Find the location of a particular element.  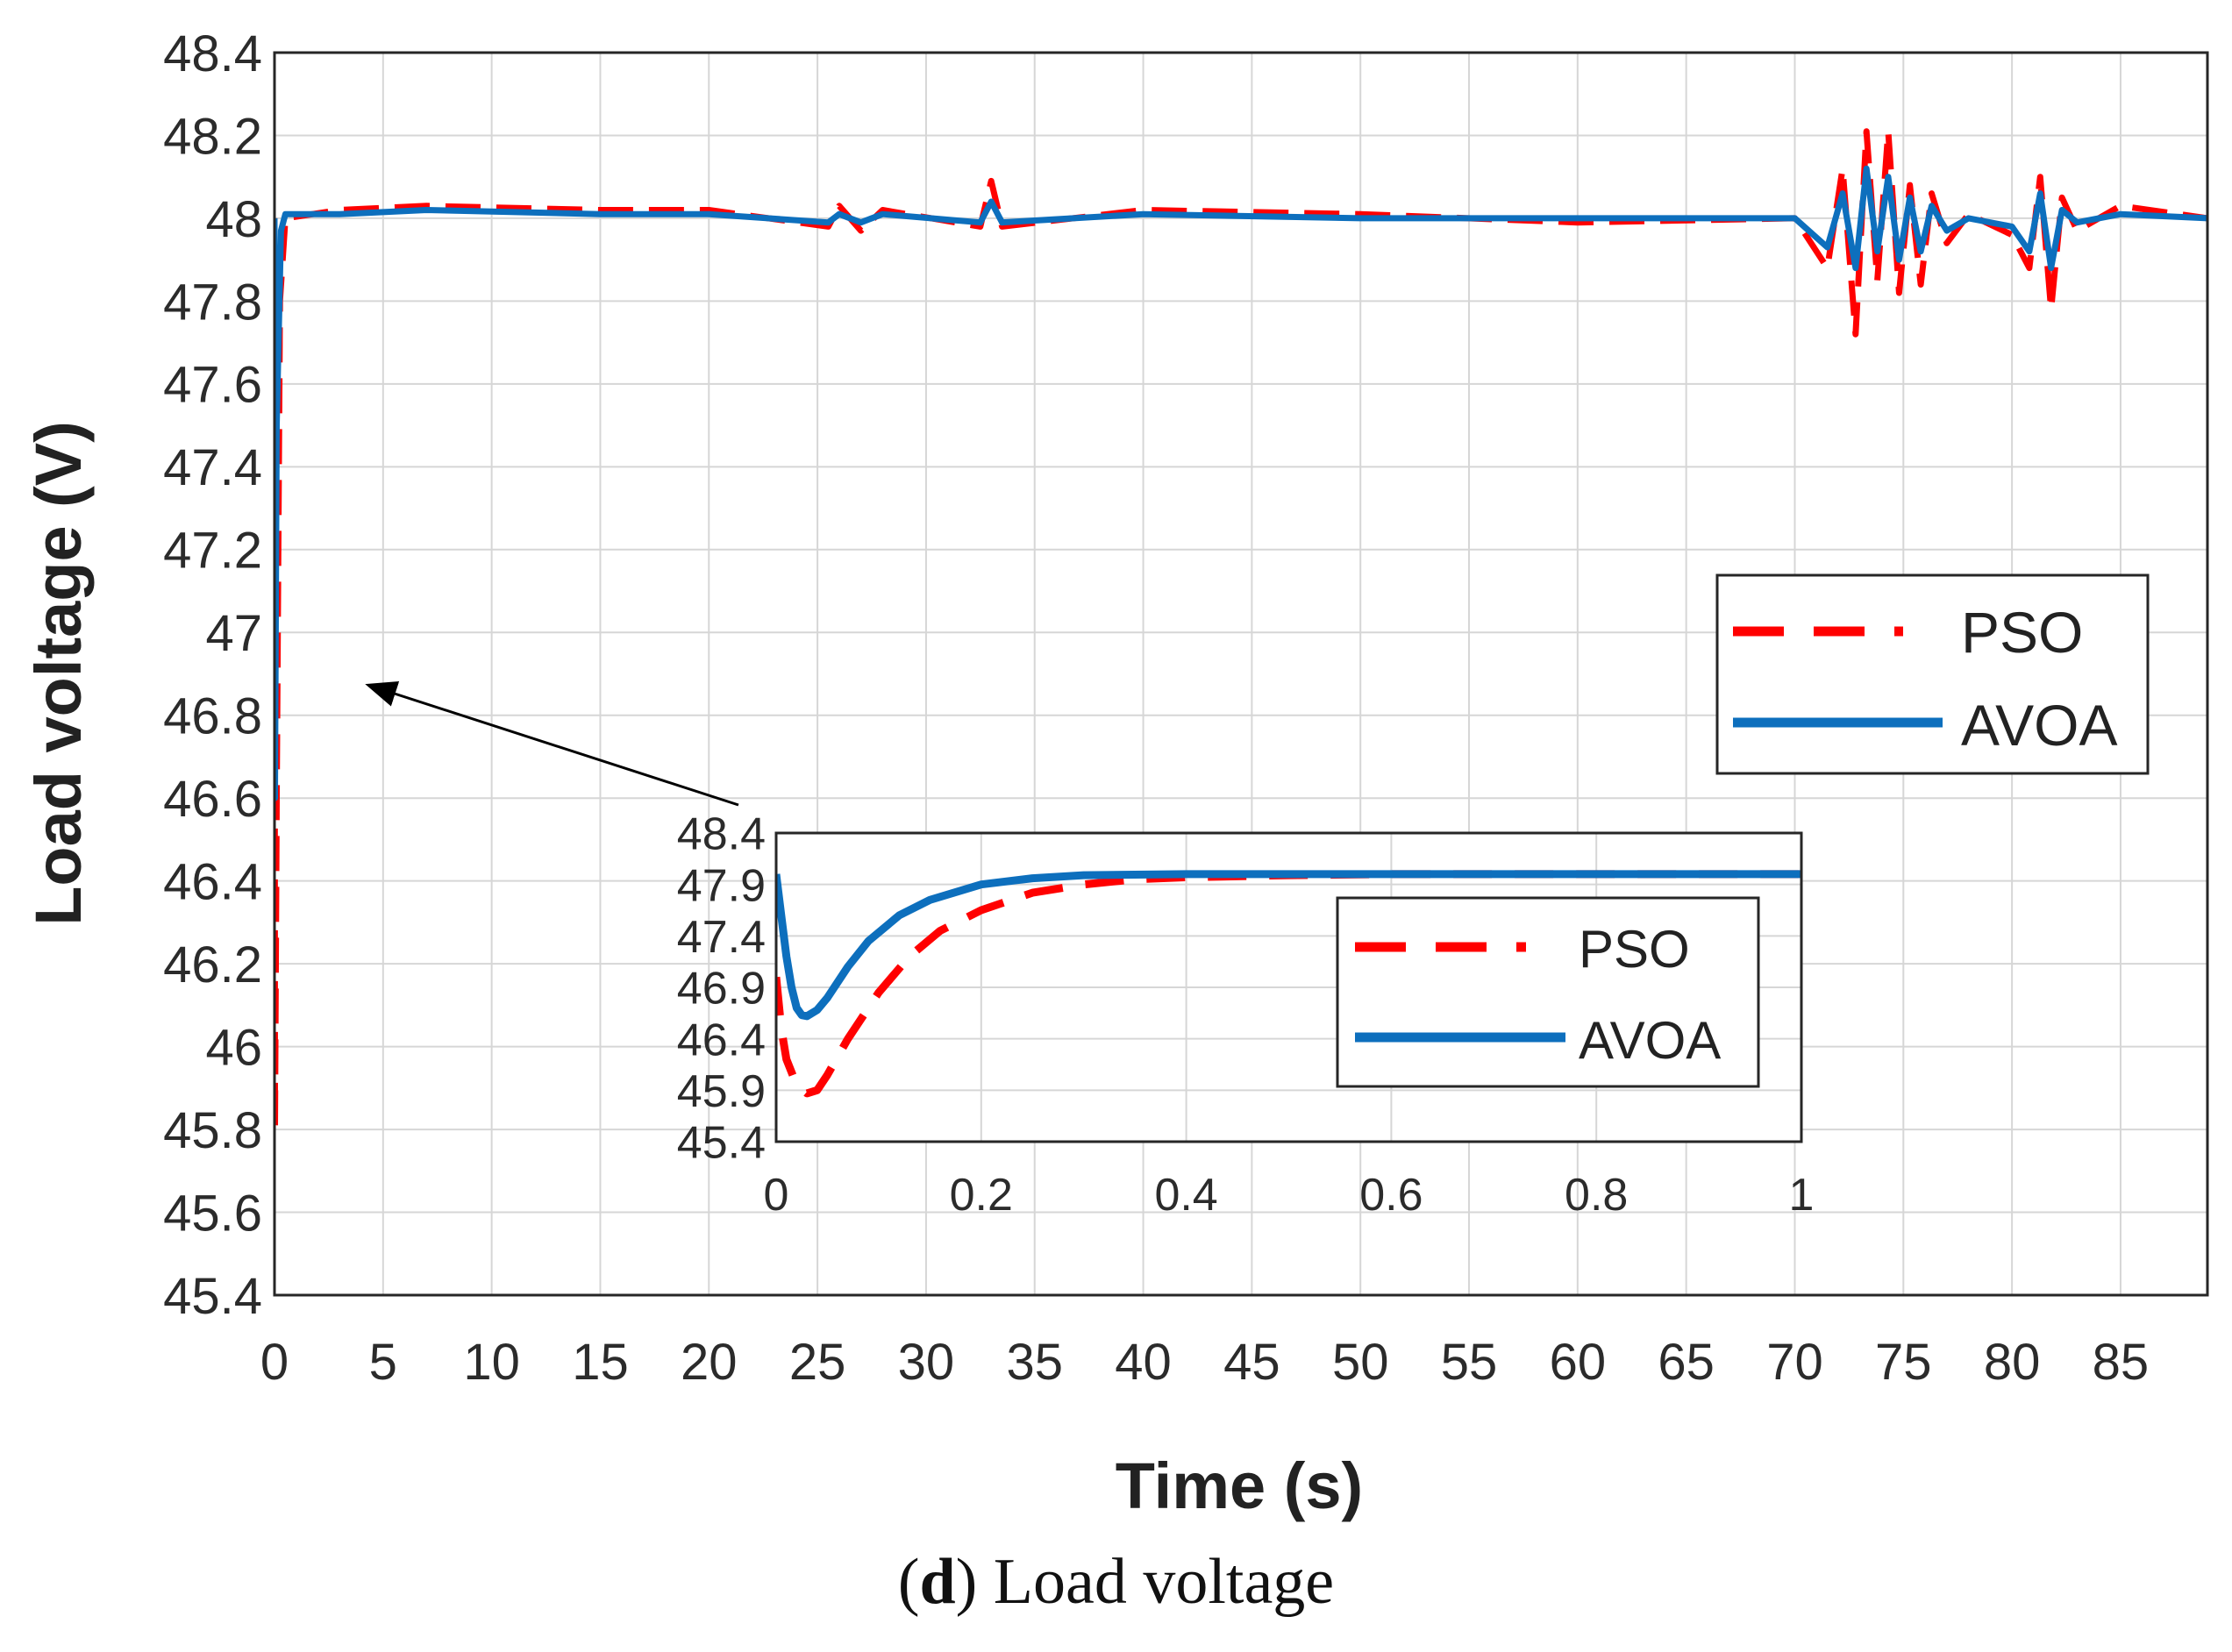

main-y-tick-label: 46.2 is located at coordinates (213, 964).